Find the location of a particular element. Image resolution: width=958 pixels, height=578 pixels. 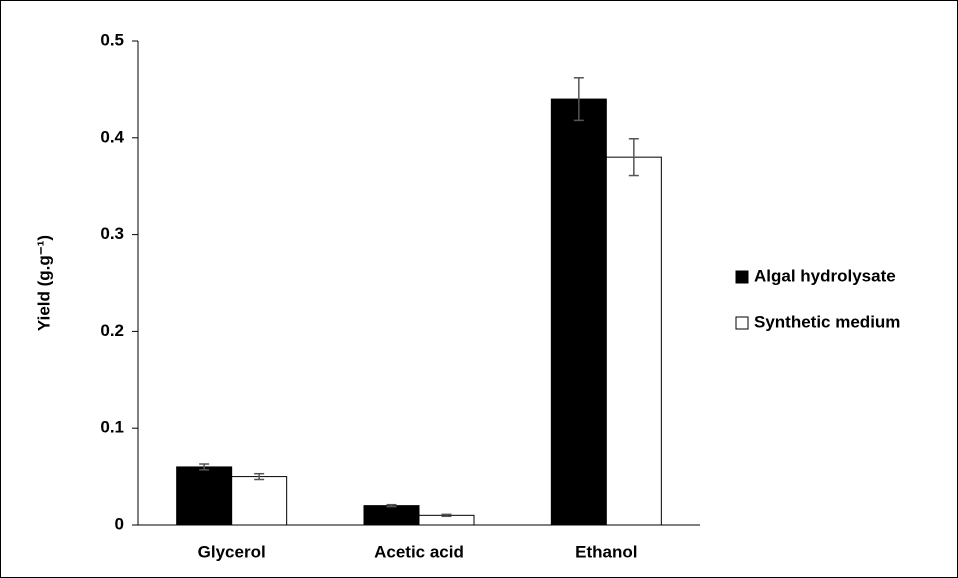

legend-label: Algal hydrolysate is located at coordinates (825, 275).